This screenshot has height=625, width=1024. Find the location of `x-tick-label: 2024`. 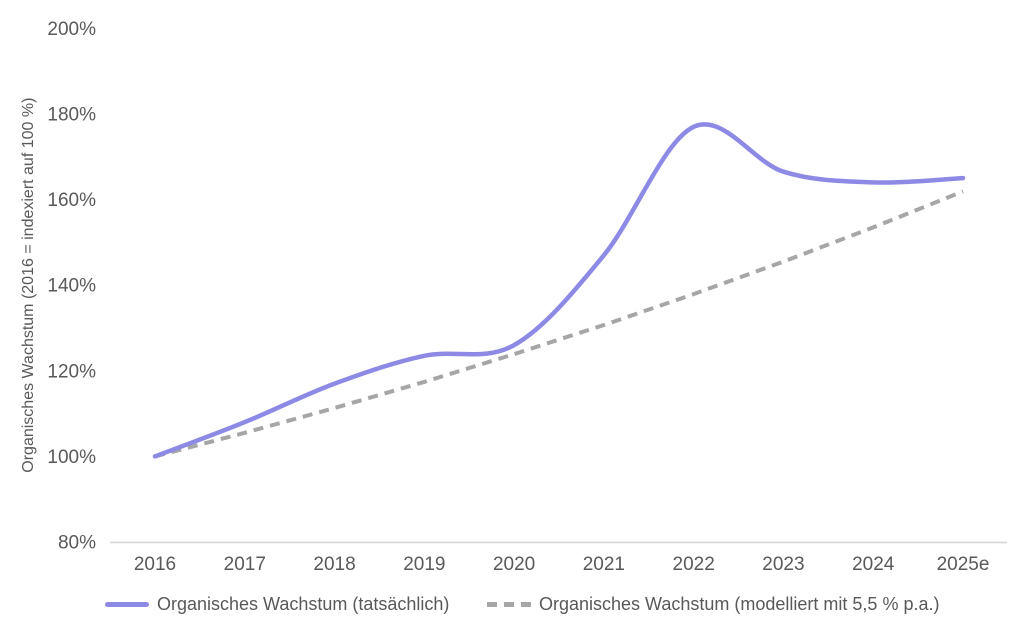

x-tick-label: 2024 is located at coordinates (873, 564).